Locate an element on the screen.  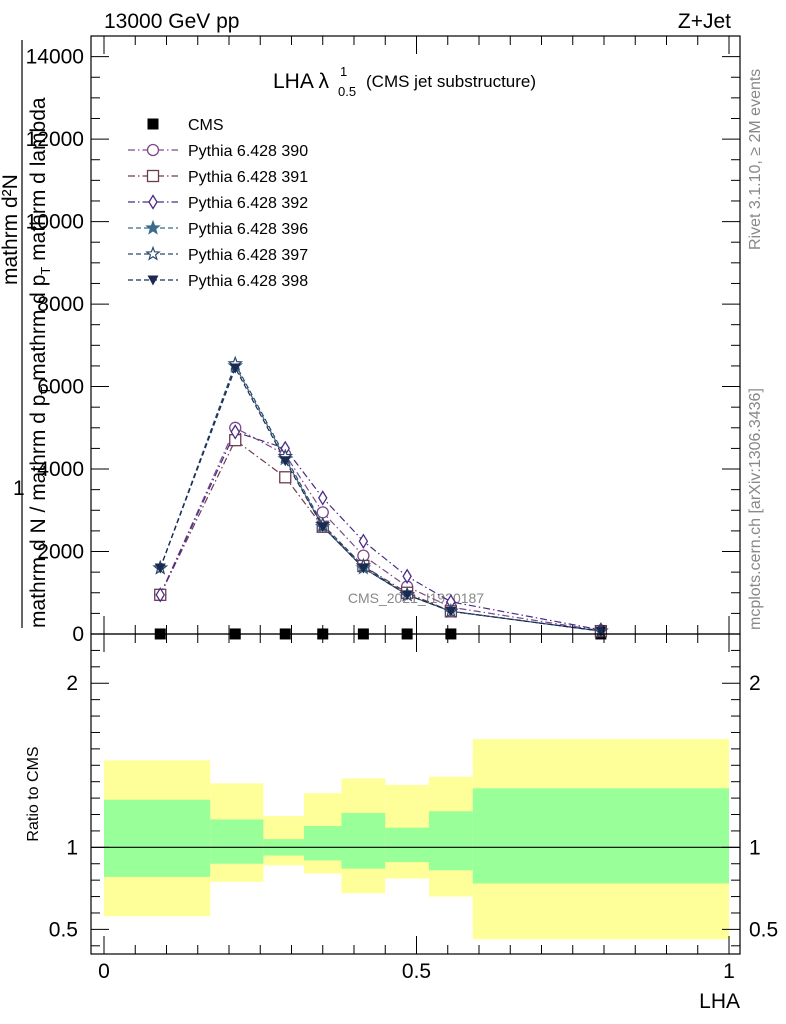
ratio-ytick-label-right: 1 is located at coordinates (755, 847).